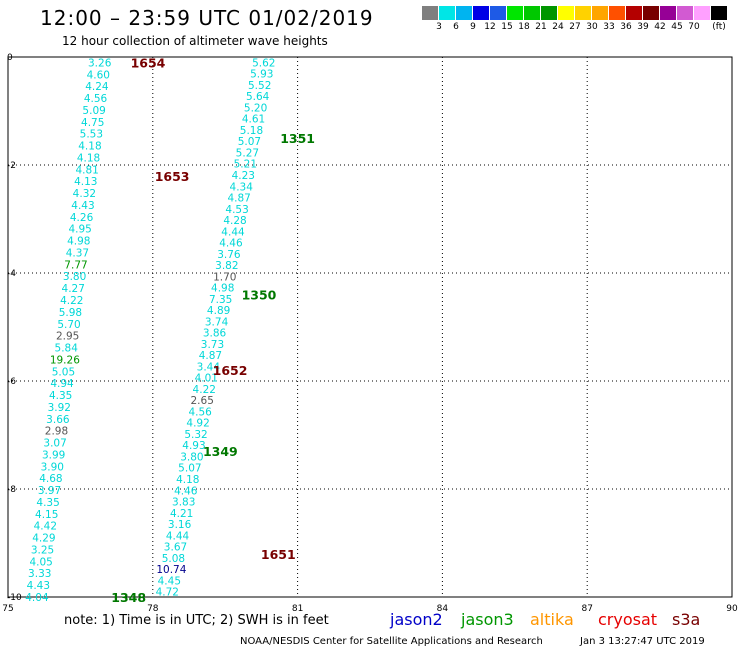 The width and height of the screenshot is (740, 650). What do you see at coordinates (233, 232) in the screenshot?
I see `wave-height-value: 4.44` at bounding box center [233, 232].